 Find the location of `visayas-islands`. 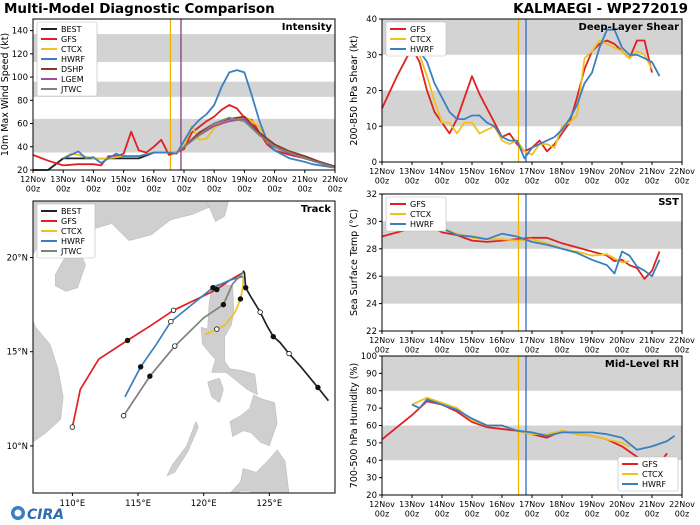

visayas-islands is located at coordinates (253, 420).